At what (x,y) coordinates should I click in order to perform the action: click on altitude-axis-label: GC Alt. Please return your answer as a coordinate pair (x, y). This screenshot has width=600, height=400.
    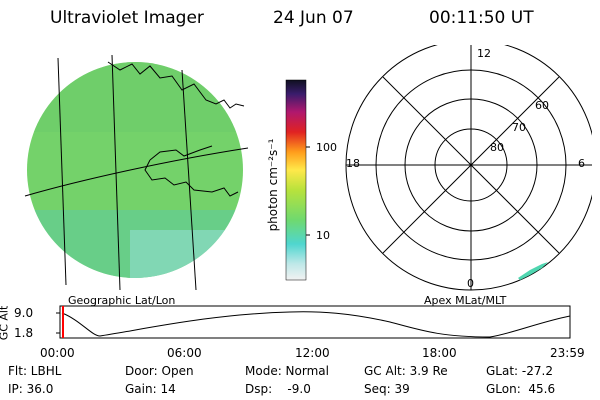
    Looking at the image, I should click on (5, 323).